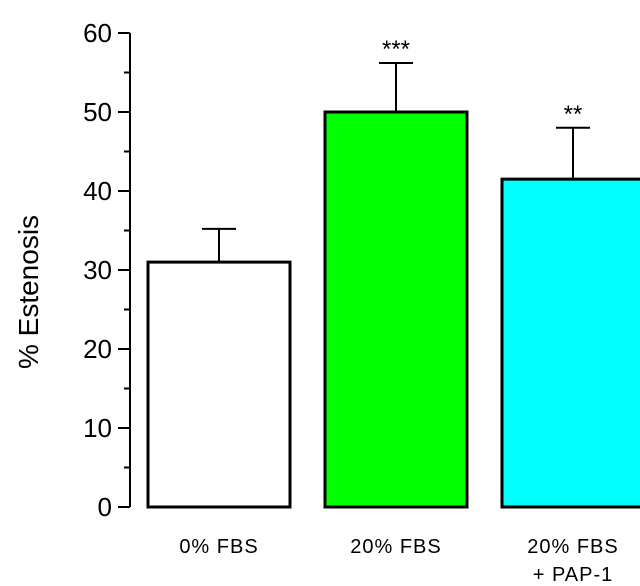 The width and height of the screenshot is (640, 586). What do you see at coordinates (105, 507) in the screenshot?
I see `y-tick-label: 0` at bounding box center [105, 507].